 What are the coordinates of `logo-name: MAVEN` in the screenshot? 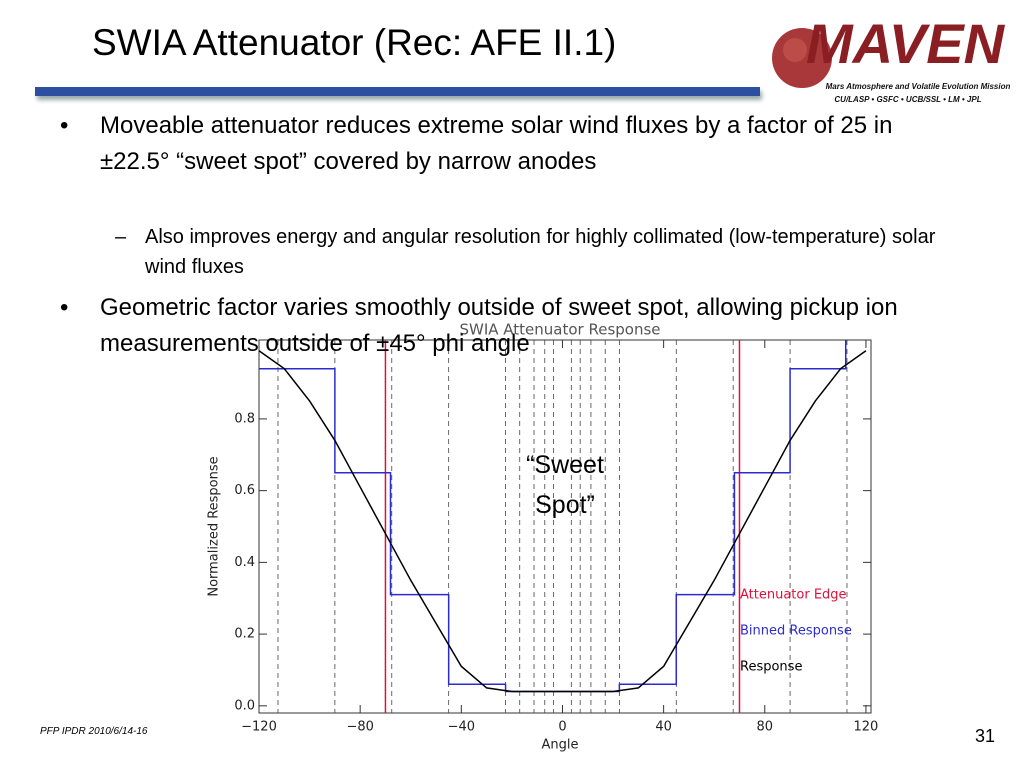 It's located at (906, 43).